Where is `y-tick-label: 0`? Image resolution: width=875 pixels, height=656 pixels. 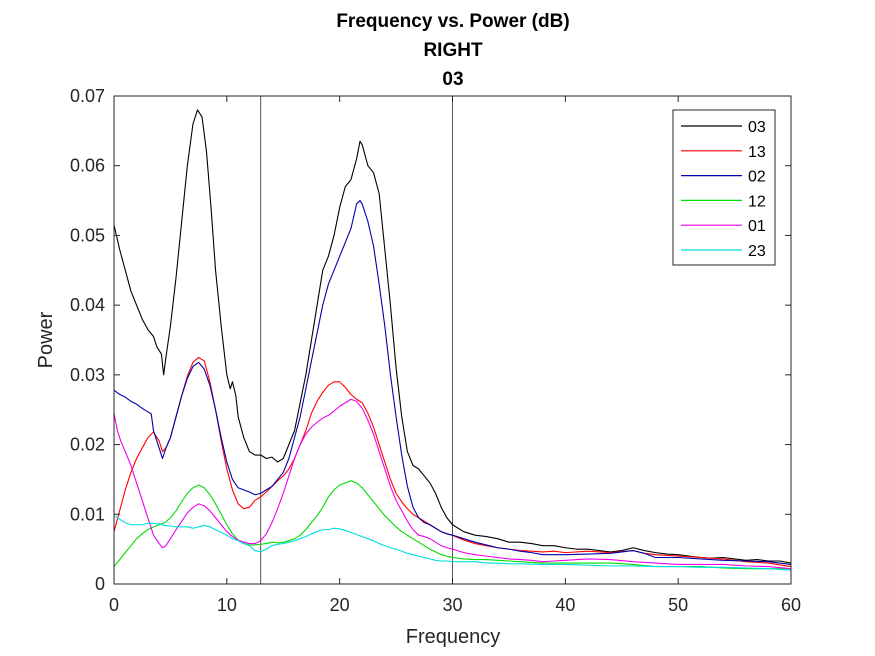 y-tick-label: 0 is located at coordinates (100, 584).